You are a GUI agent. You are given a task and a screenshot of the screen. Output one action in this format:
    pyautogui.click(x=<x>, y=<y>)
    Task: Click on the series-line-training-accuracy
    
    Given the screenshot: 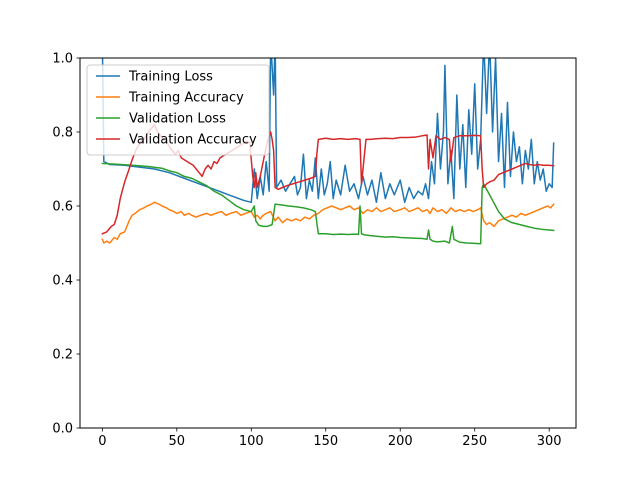 What is the action you would take?
    pyautogui.click(x=328, y=222)
    